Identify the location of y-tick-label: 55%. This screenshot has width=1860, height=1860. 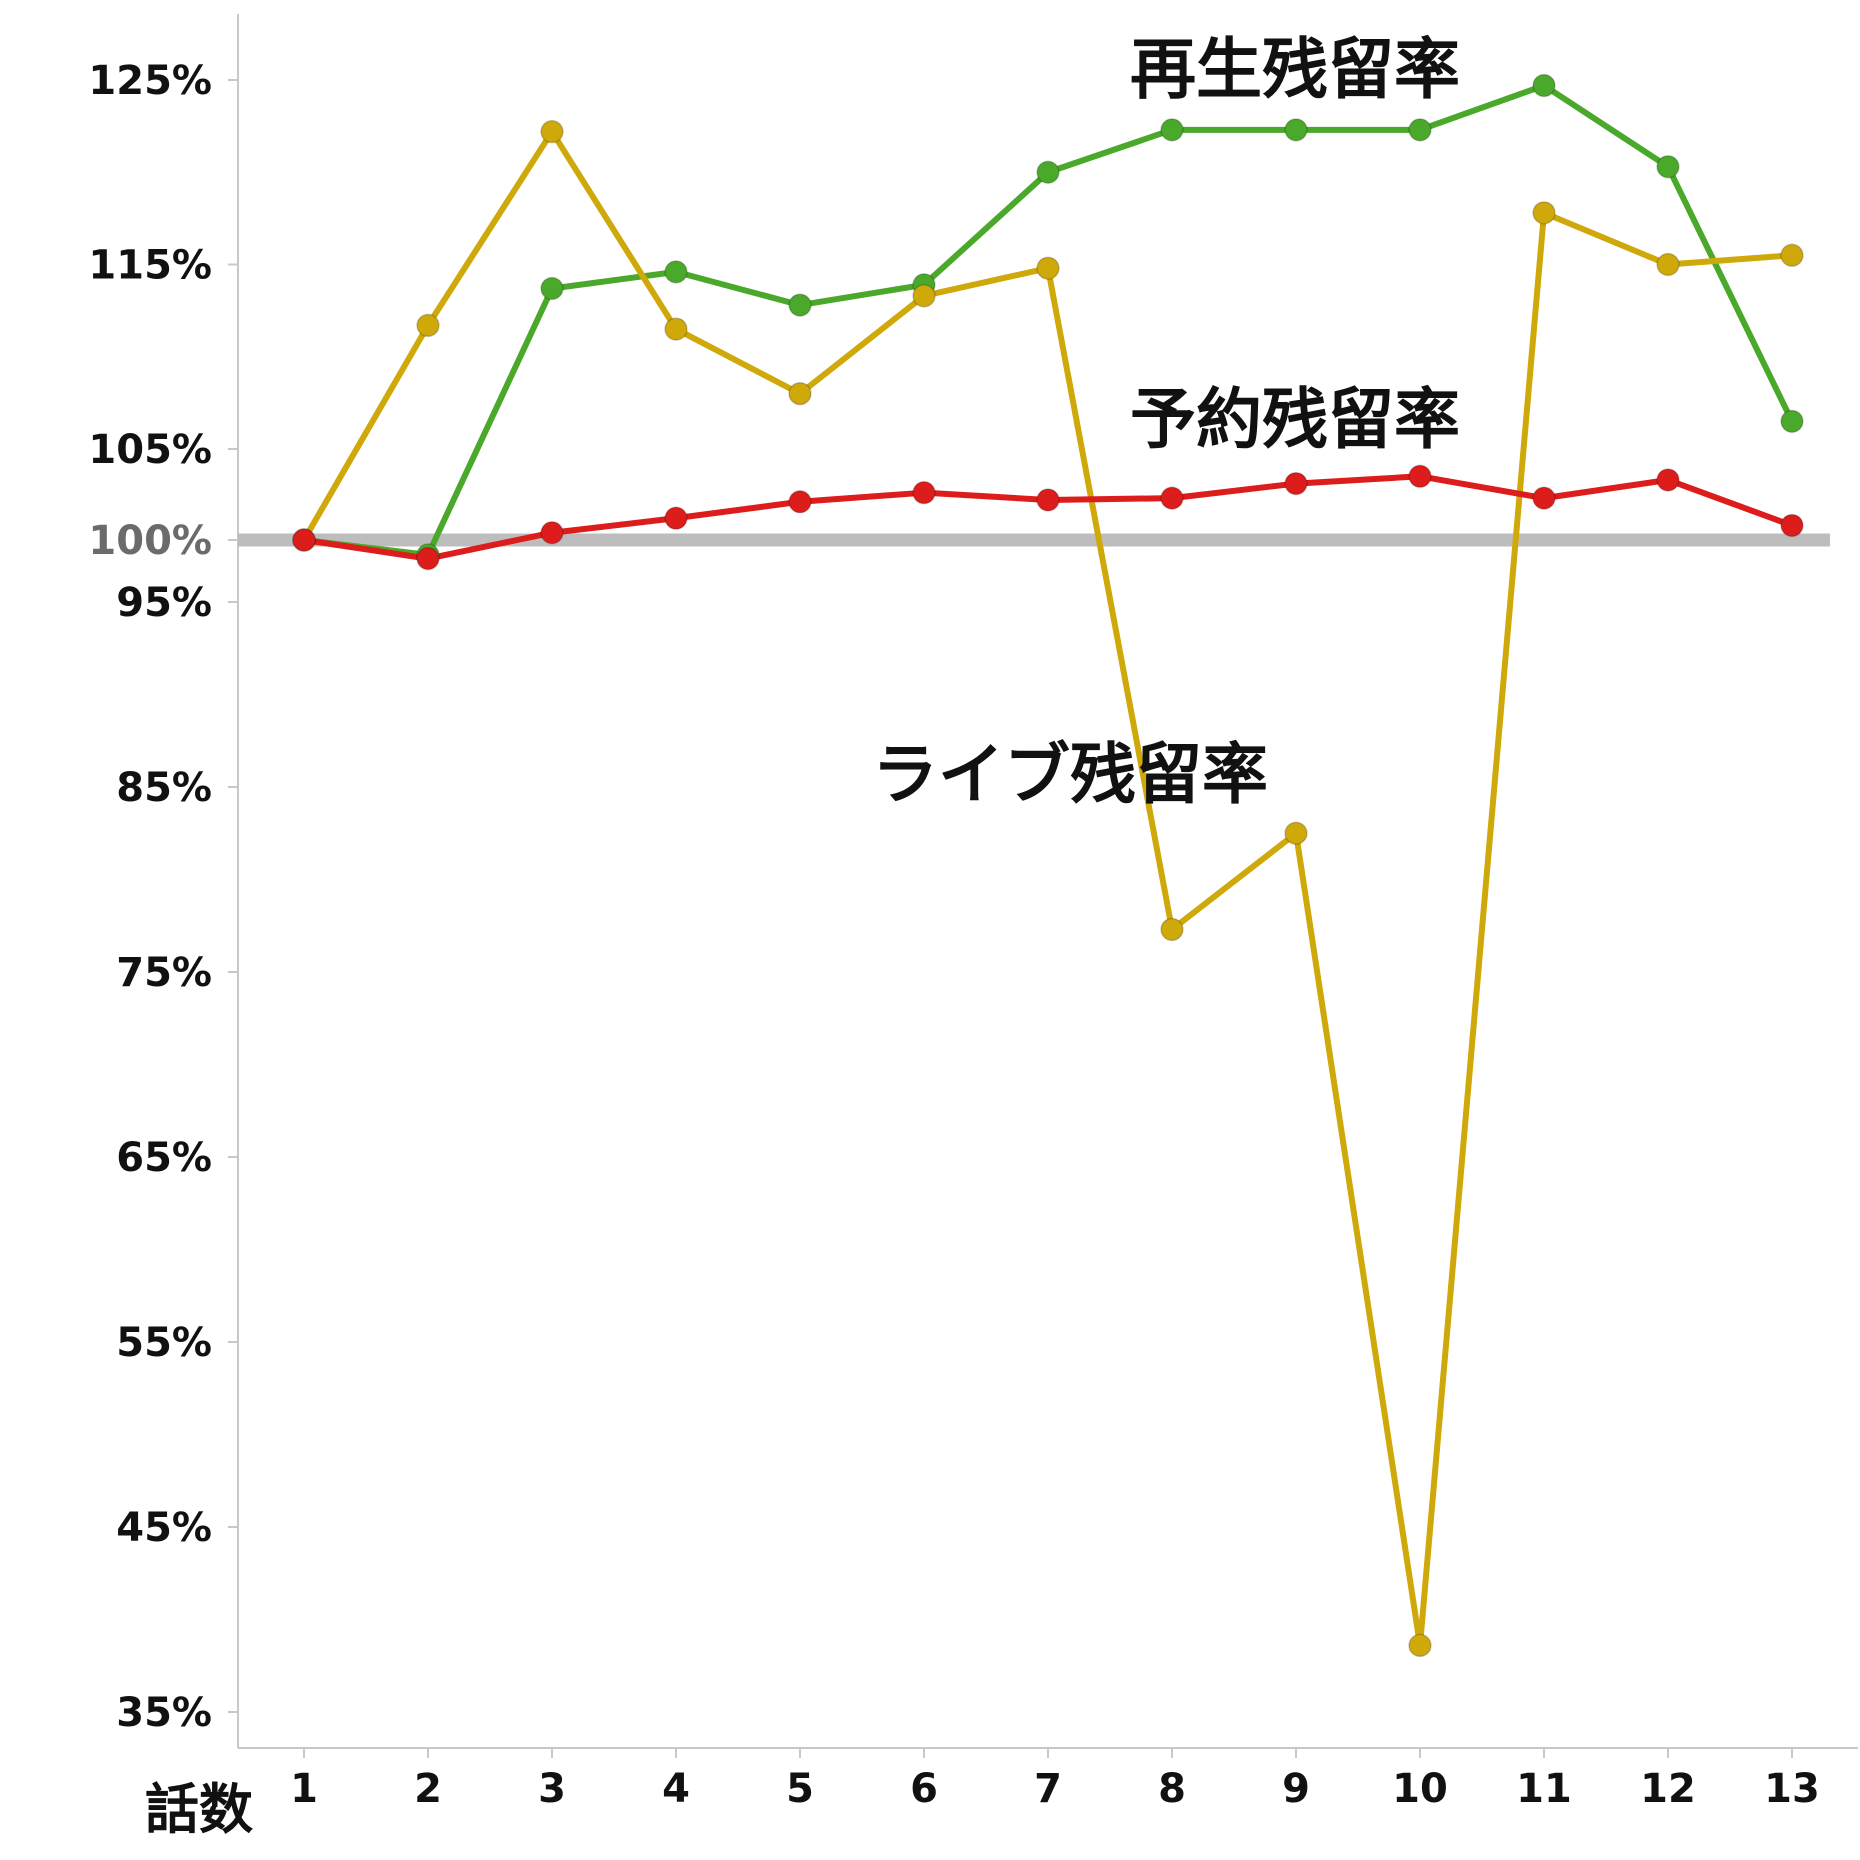
(164, 1343).